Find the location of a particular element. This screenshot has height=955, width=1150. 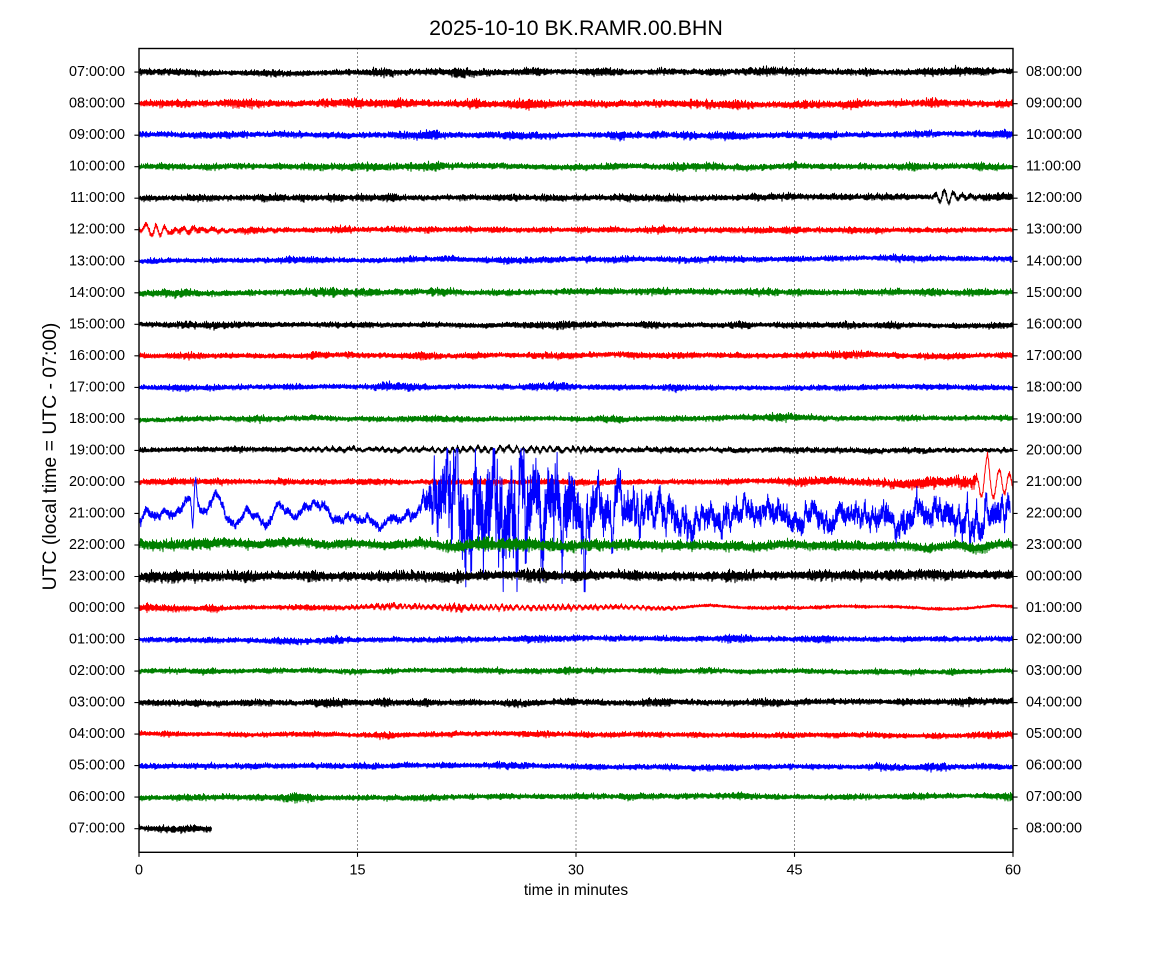

svg-text: time in minutes is located at coordinates (576, 890).